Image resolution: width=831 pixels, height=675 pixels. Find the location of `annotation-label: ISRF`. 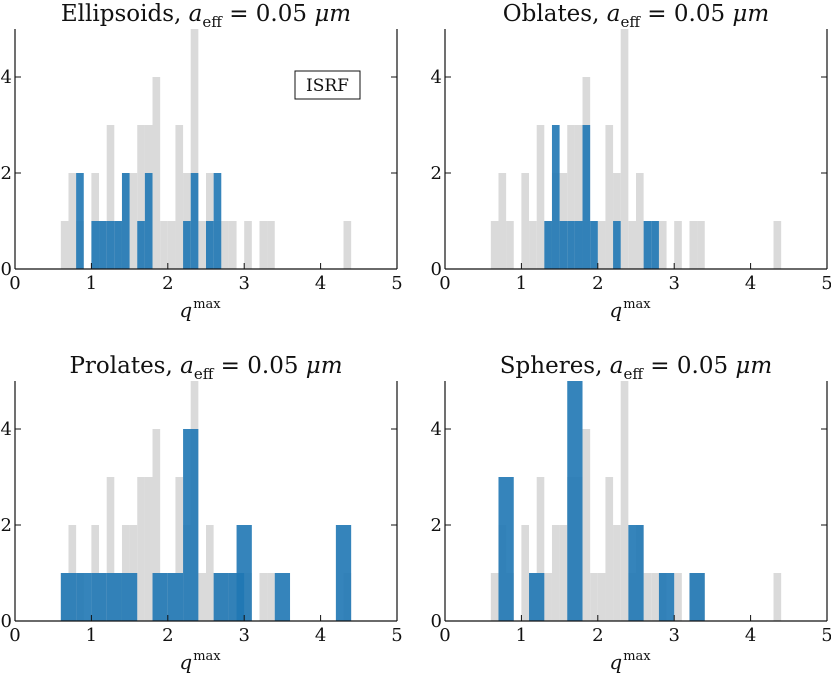

annotation-label: ISRF is located at coordinates (327, 86).